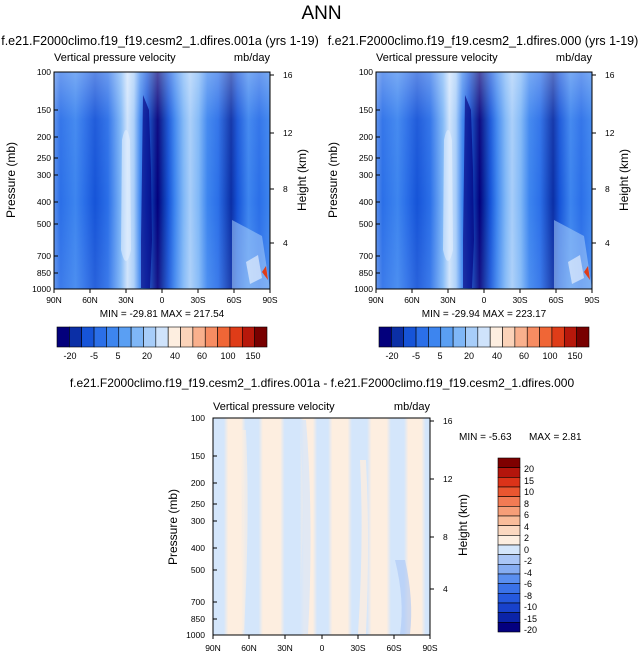 The image size is (643, 658). I want to click on y2-axis-label: Height (km), so click(624, 180).